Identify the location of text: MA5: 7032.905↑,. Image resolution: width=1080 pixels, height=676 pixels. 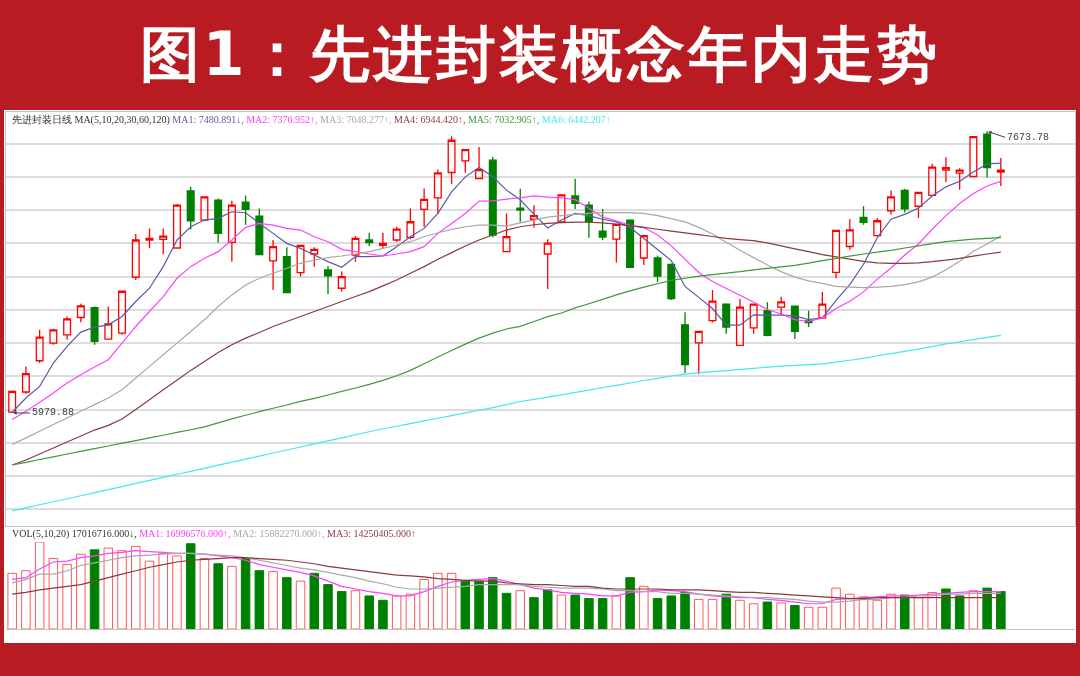
(503, 119).